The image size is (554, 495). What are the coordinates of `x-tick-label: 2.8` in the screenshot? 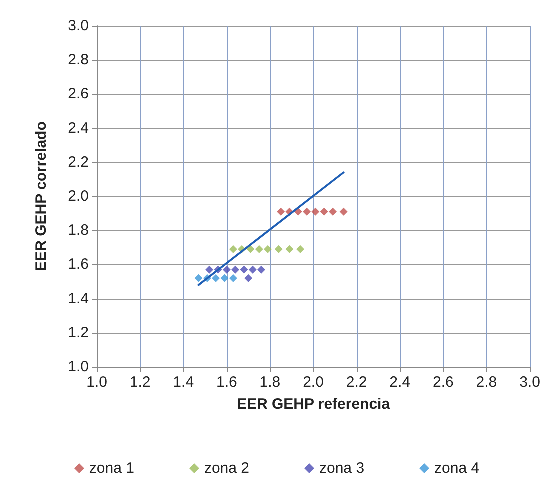 It's located at (487, 382).